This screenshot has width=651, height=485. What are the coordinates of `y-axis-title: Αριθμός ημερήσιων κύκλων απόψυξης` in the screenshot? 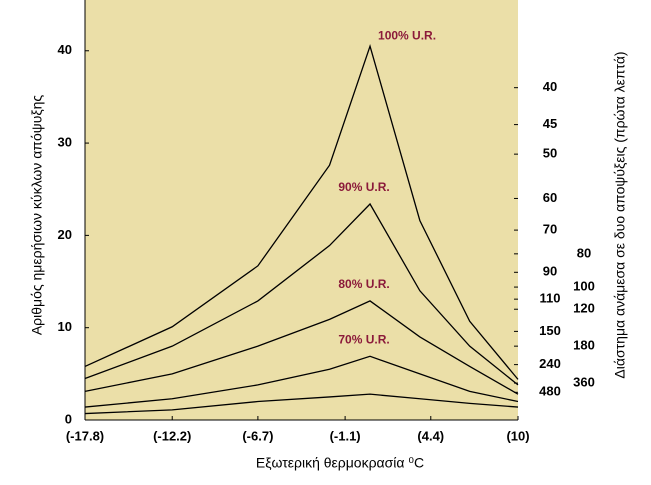 It's located at (37, 215).